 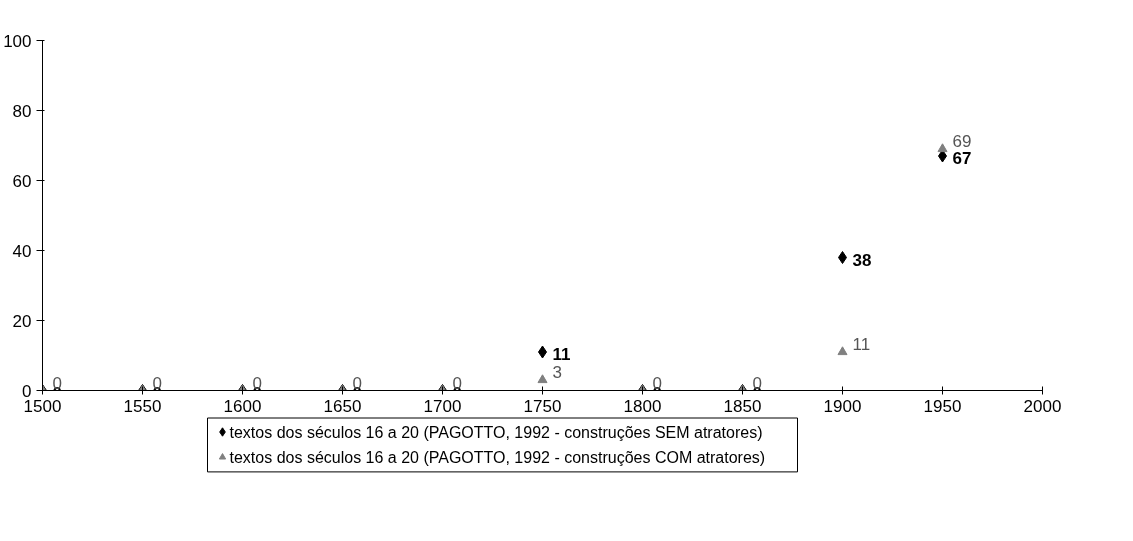 I want to click on y-tick-label: 100, so click(x=17, y=41).